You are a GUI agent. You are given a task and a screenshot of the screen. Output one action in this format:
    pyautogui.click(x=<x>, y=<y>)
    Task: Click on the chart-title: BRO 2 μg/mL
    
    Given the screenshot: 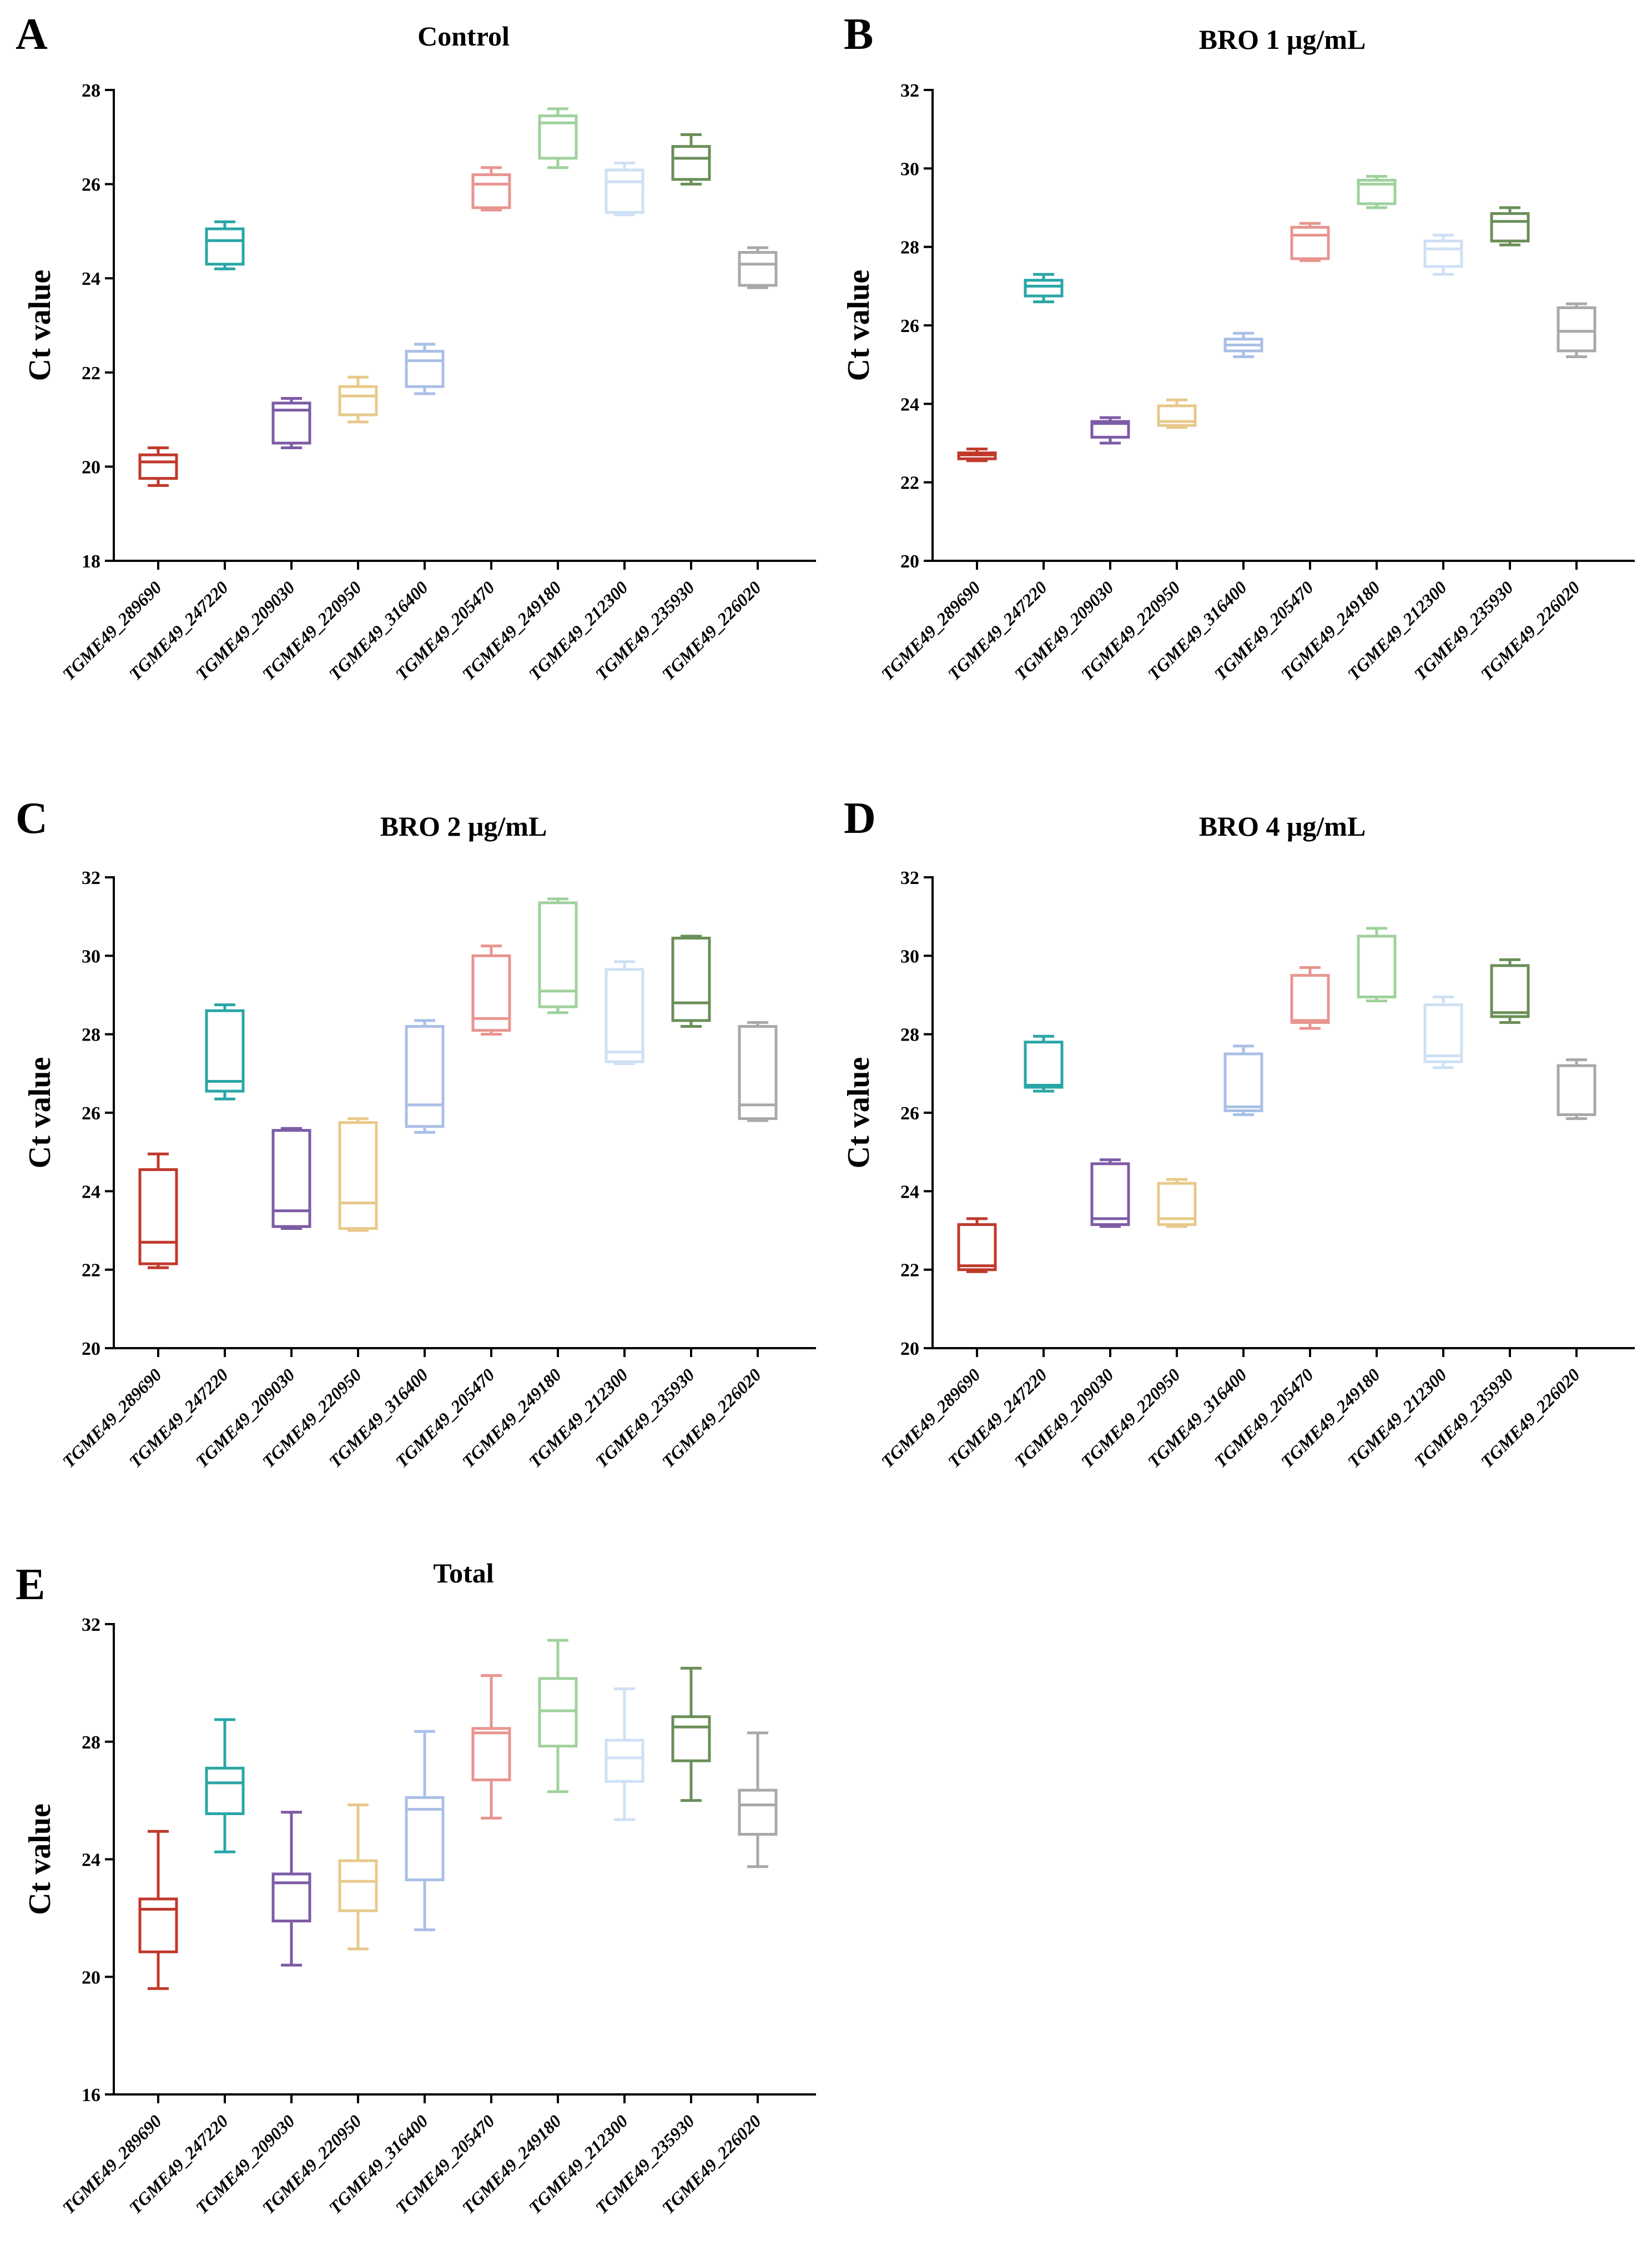 What is the action you would take?
    pyautogui.click(x=463, y=826)
    